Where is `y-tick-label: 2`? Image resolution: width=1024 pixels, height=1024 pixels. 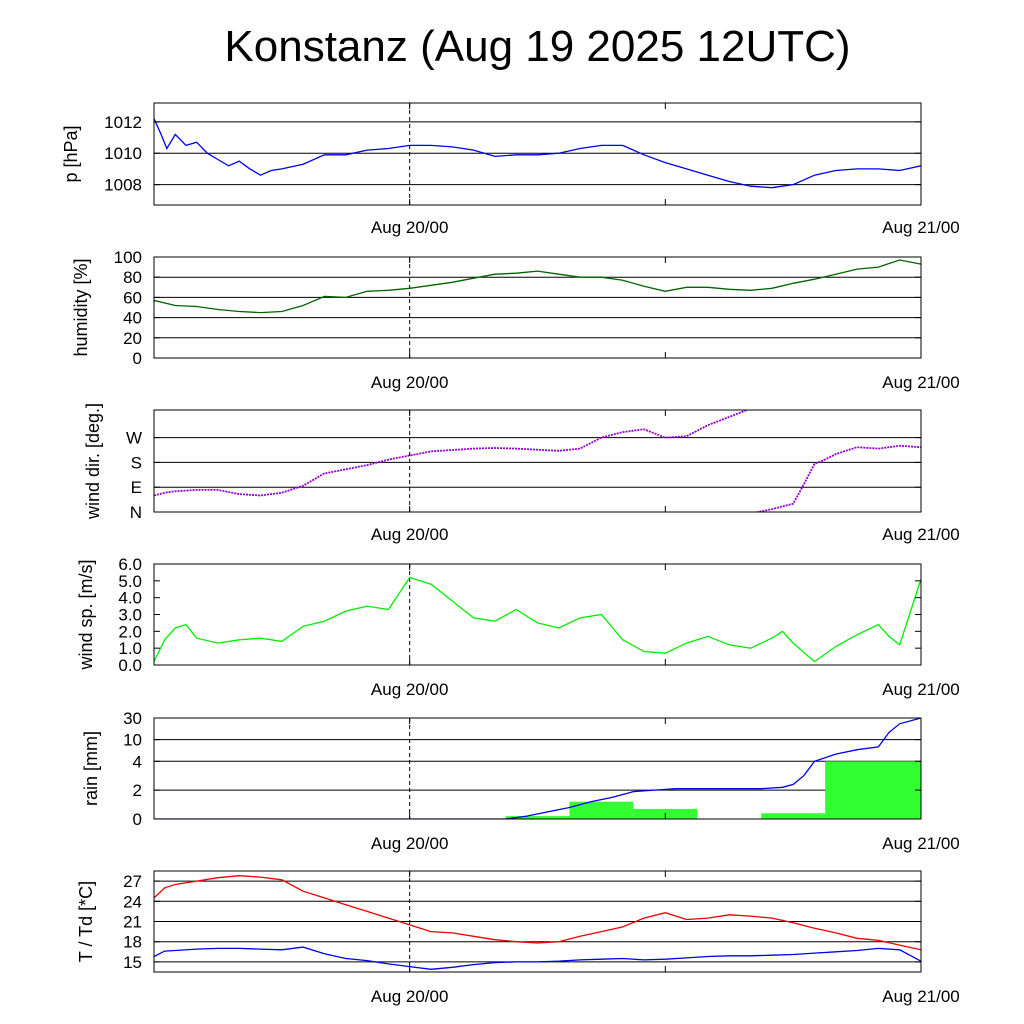
y-tick-label: 2 is located at coordinates (137, 790).